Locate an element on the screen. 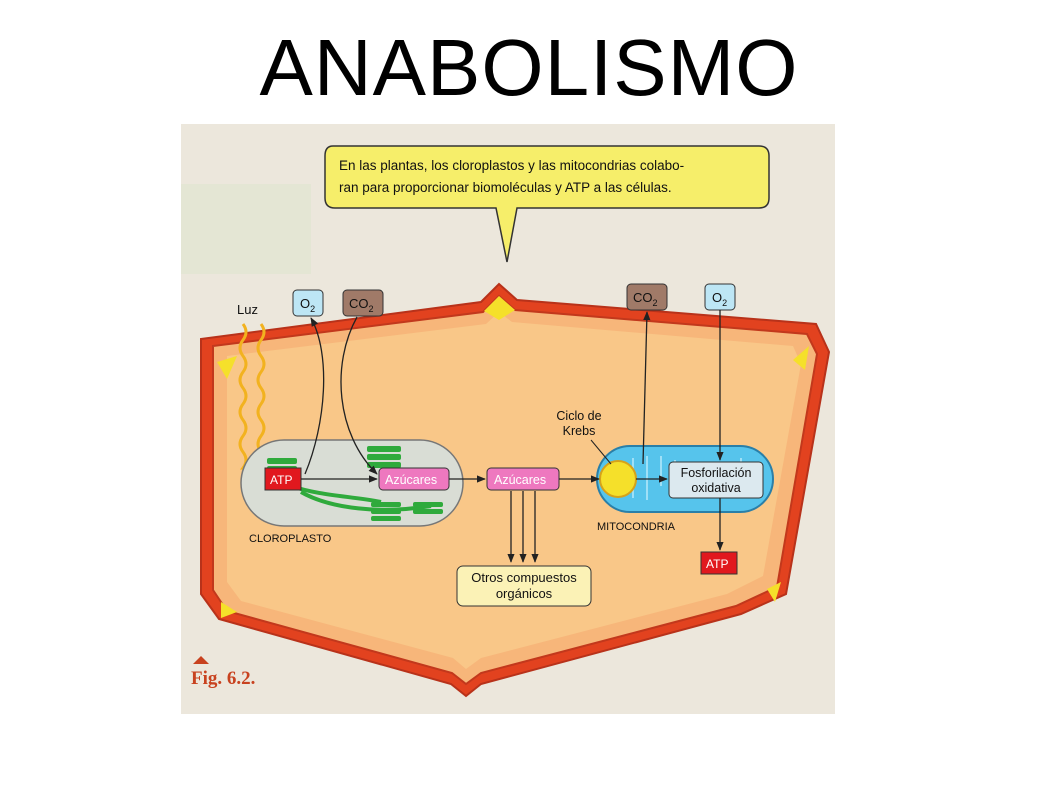 The height and width of the screenshot is (793, 1058). wall-corner-right is located at coordinates (801, 358).